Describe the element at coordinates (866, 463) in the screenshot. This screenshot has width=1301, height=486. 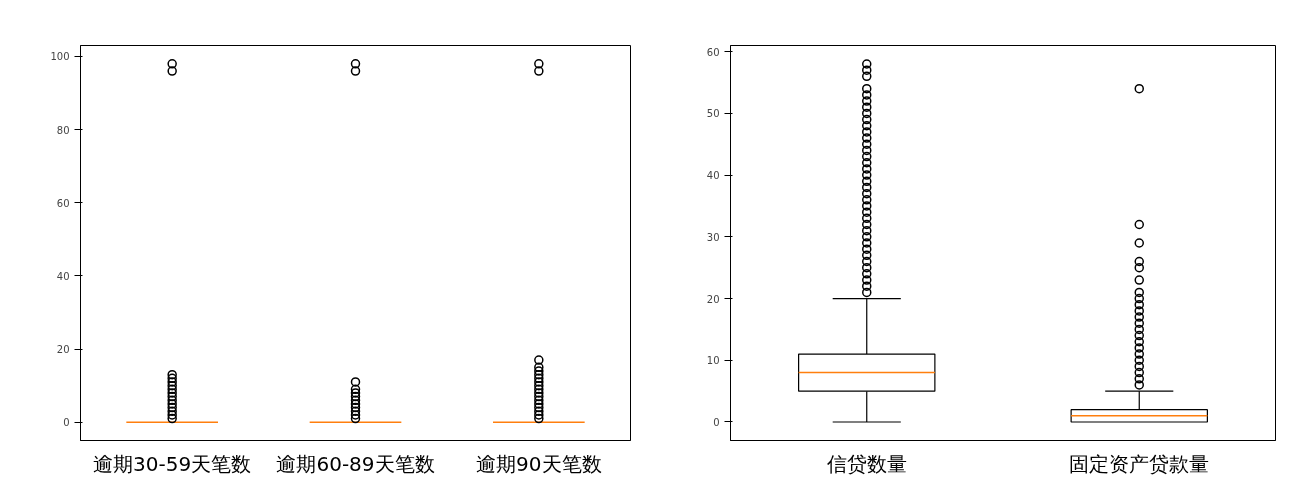
I see `x-tick-label: 信贷数量` at that location.